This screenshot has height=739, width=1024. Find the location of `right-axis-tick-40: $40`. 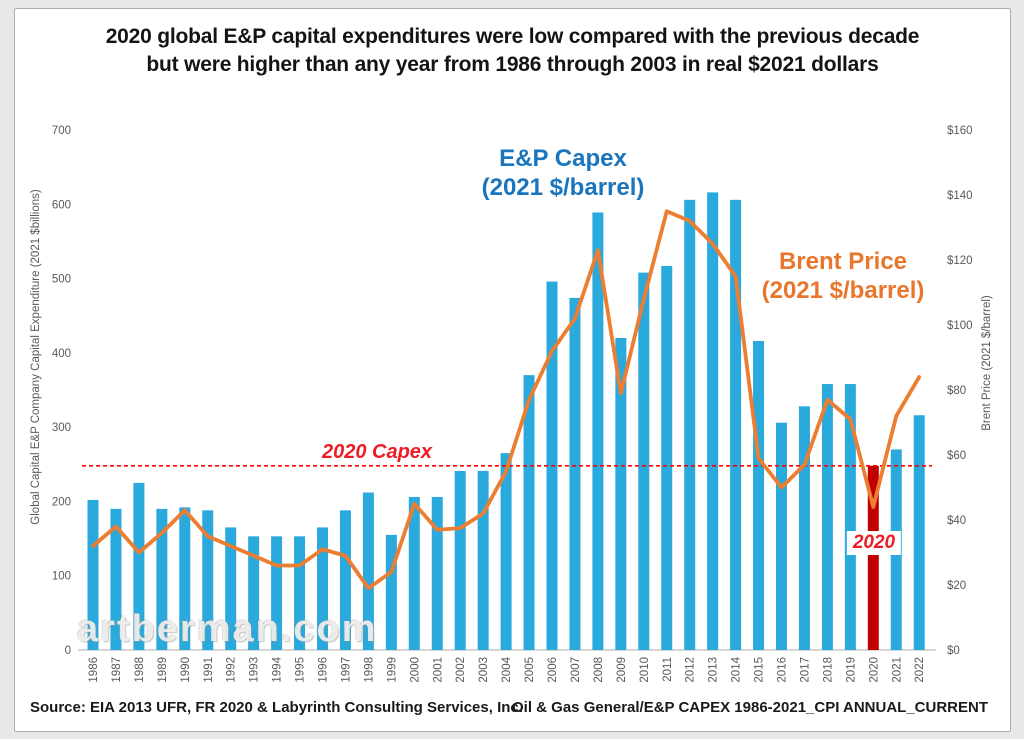

right-axis-tick-40: $40 is located at coordinates (956, 521).